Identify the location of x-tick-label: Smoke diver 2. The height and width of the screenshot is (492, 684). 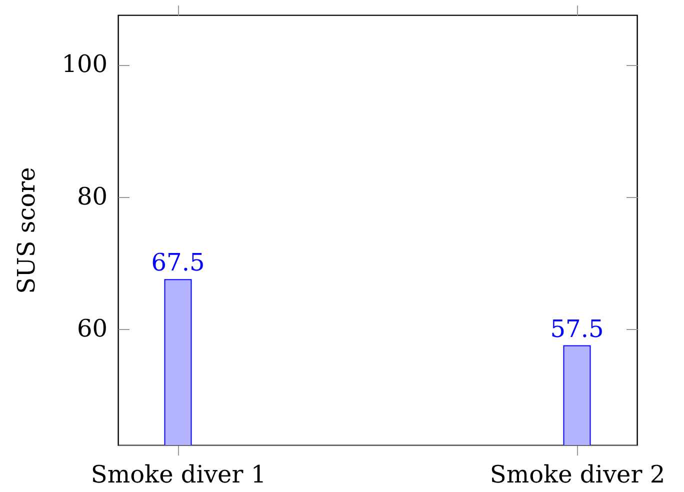
(578, 474).